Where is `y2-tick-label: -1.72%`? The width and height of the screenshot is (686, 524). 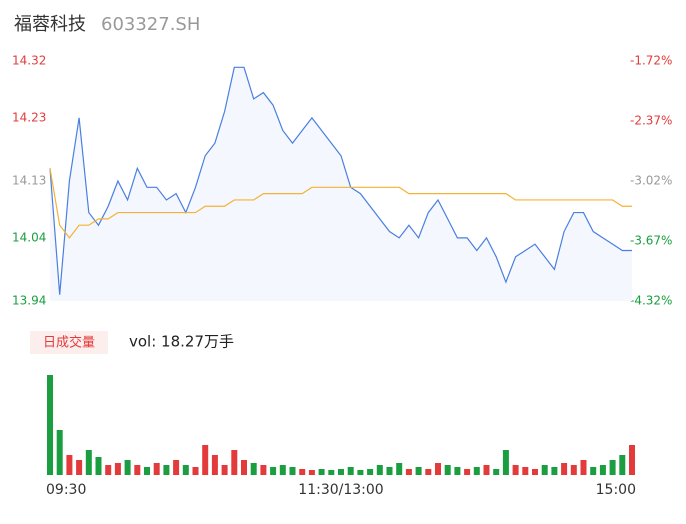 y2-tick-label: -1.72% is located at coordinates (651, 61).